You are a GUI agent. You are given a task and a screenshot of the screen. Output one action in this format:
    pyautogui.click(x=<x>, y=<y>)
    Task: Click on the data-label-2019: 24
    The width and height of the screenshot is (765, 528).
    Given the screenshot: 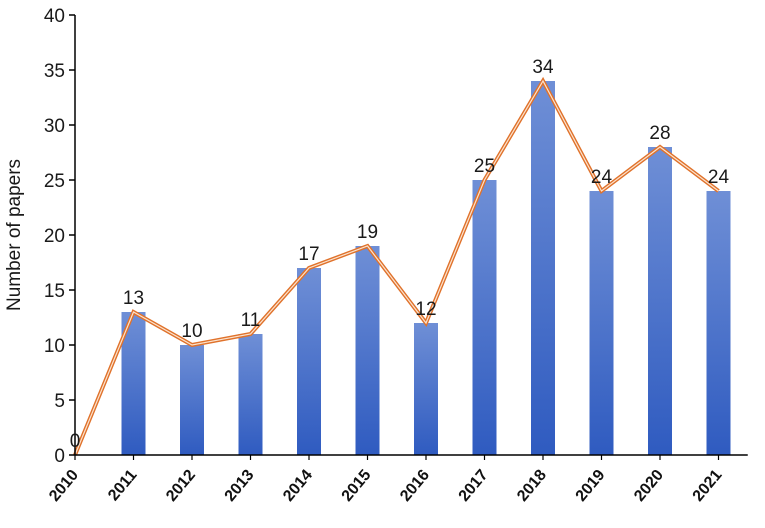 What is the action you would take?
    pyautogui.click(x=602, y=177)
    